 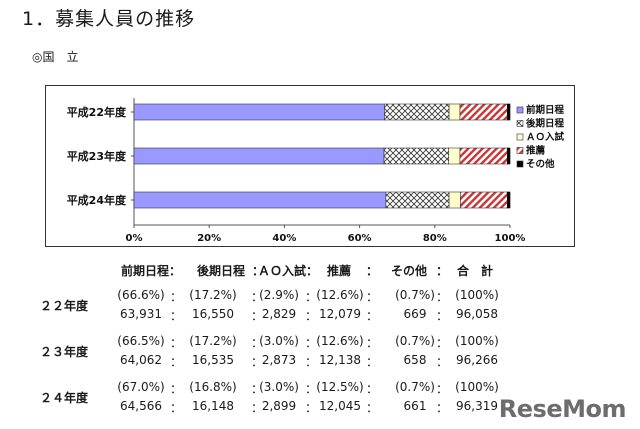 What do you see at coordinates (279, 314) in the screenshot?
I see `count-cell: 2,829` at bounding box center [279, 314].